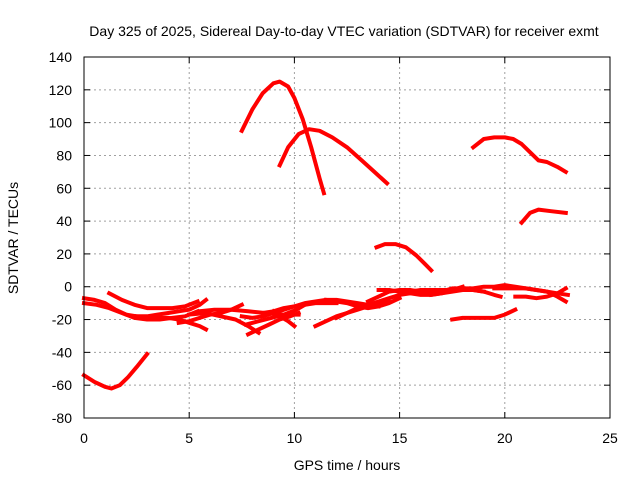 The height and width of the screenshot is (480, 640). What do you see at coordinates (64, 188) in the screenshot?
I see `y-tick-label: 60` at bounding box center [64, 188].